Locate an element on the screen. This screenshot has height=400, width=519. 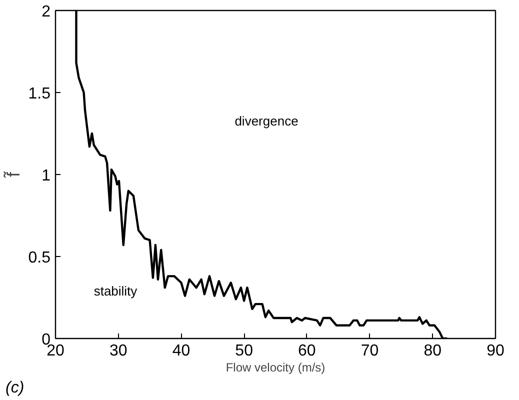
annotation: divergence is located at coordinates (266, 121).